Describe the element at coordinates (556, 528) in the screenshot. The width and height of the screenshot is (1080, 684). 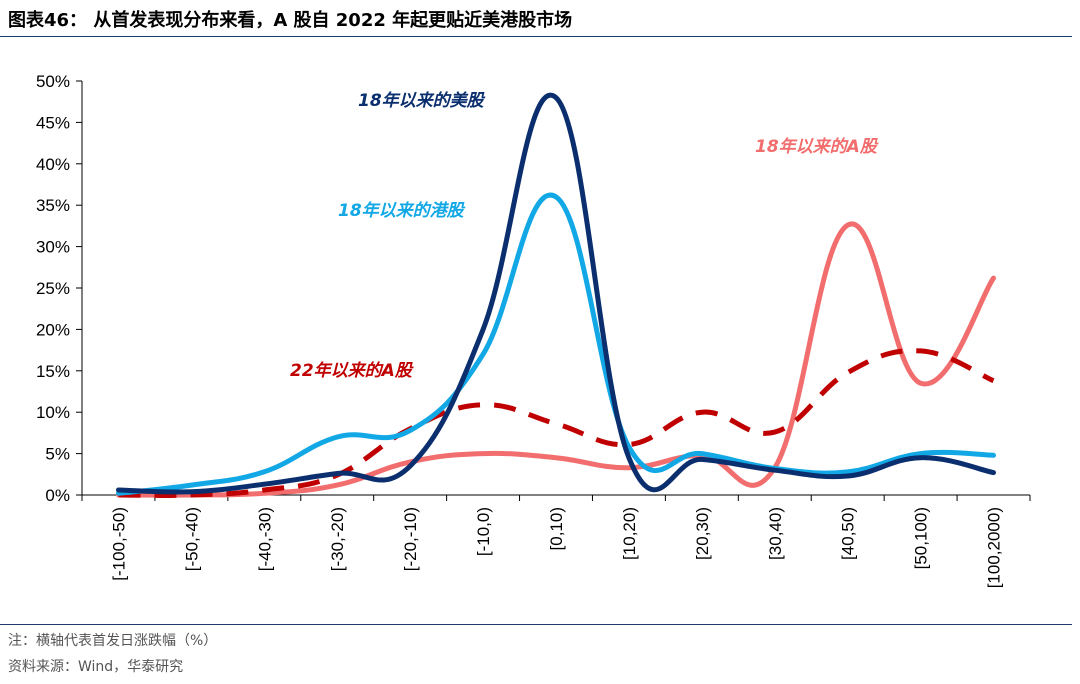
I see `x-tick-label: [0,10)` at that location.